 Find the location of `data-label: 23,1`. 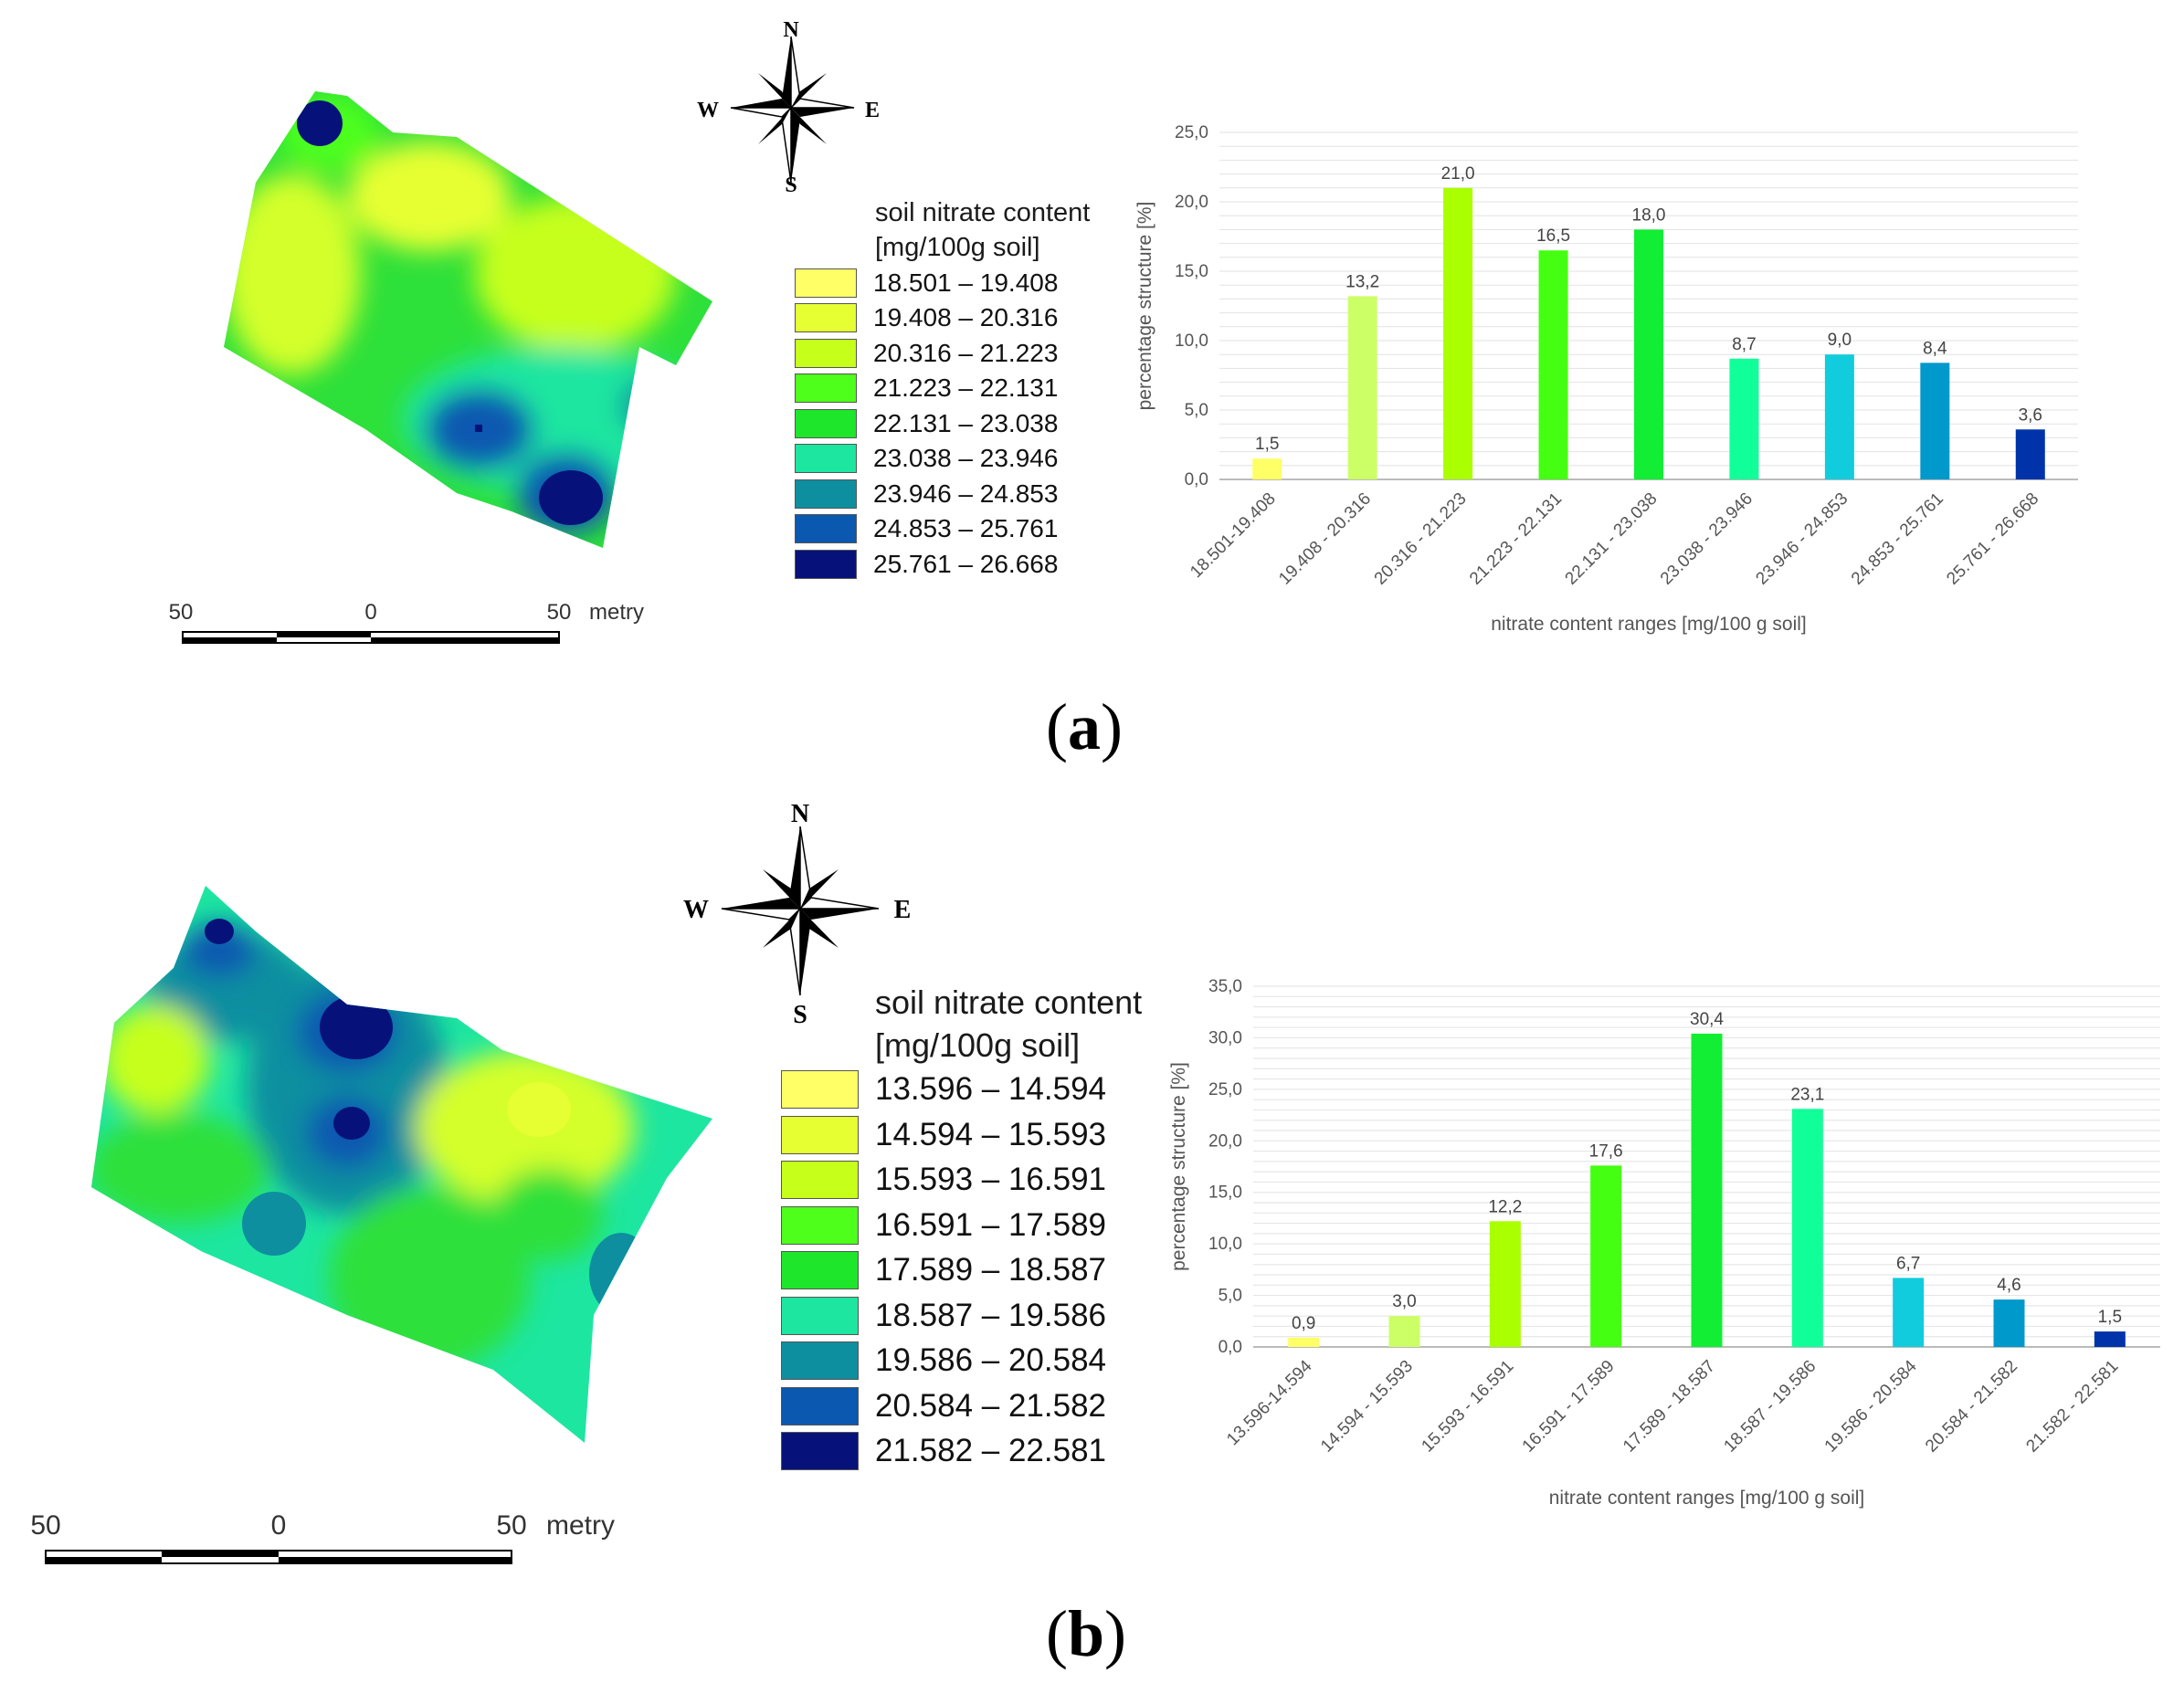

data-label: 23,1 is located at coordinates (1807, 1094).